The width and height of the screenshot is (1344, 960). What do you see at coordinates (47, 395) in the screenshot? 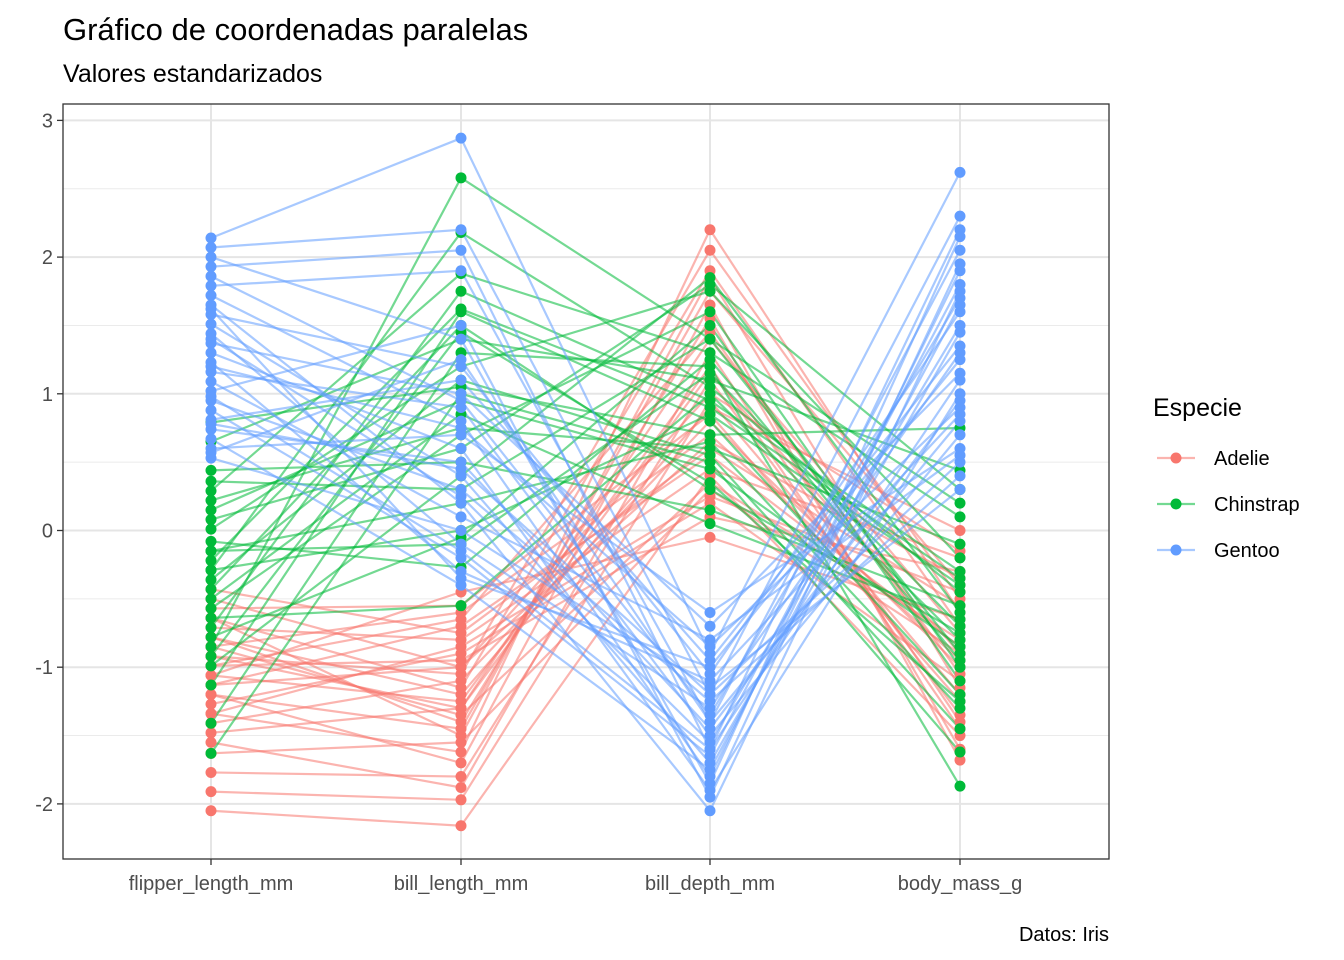
I see `y-tick-label: 1` at bounding box center [47, 395].